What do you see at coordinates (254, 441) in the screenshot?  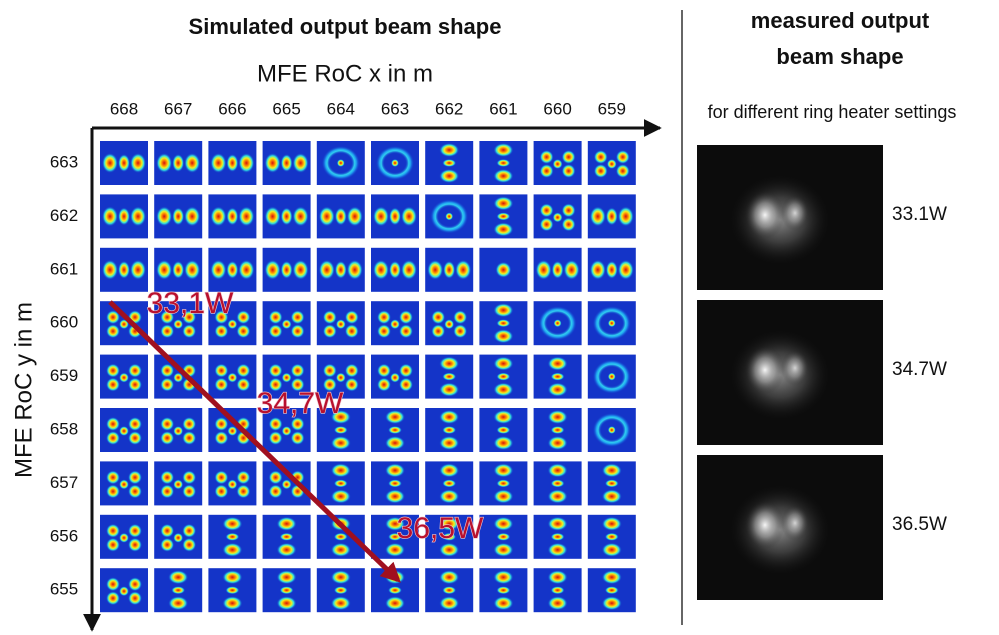 I see `arrow` at bounding box center [254, 441].